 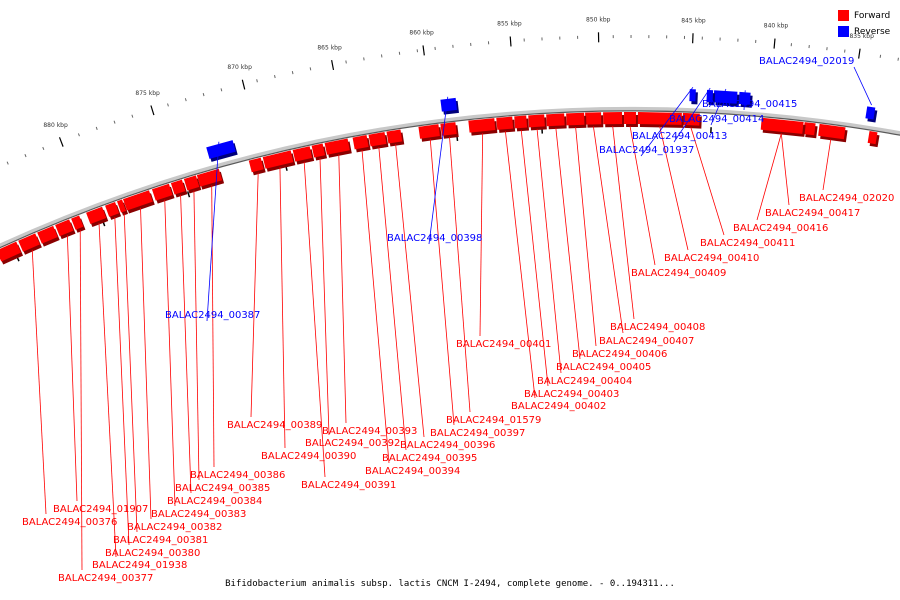 What do you see at coordinates (429, 458) in the screenshot?
I see `forward-gene-label: BALAC2494_00395` at bounding box center [429, 458].